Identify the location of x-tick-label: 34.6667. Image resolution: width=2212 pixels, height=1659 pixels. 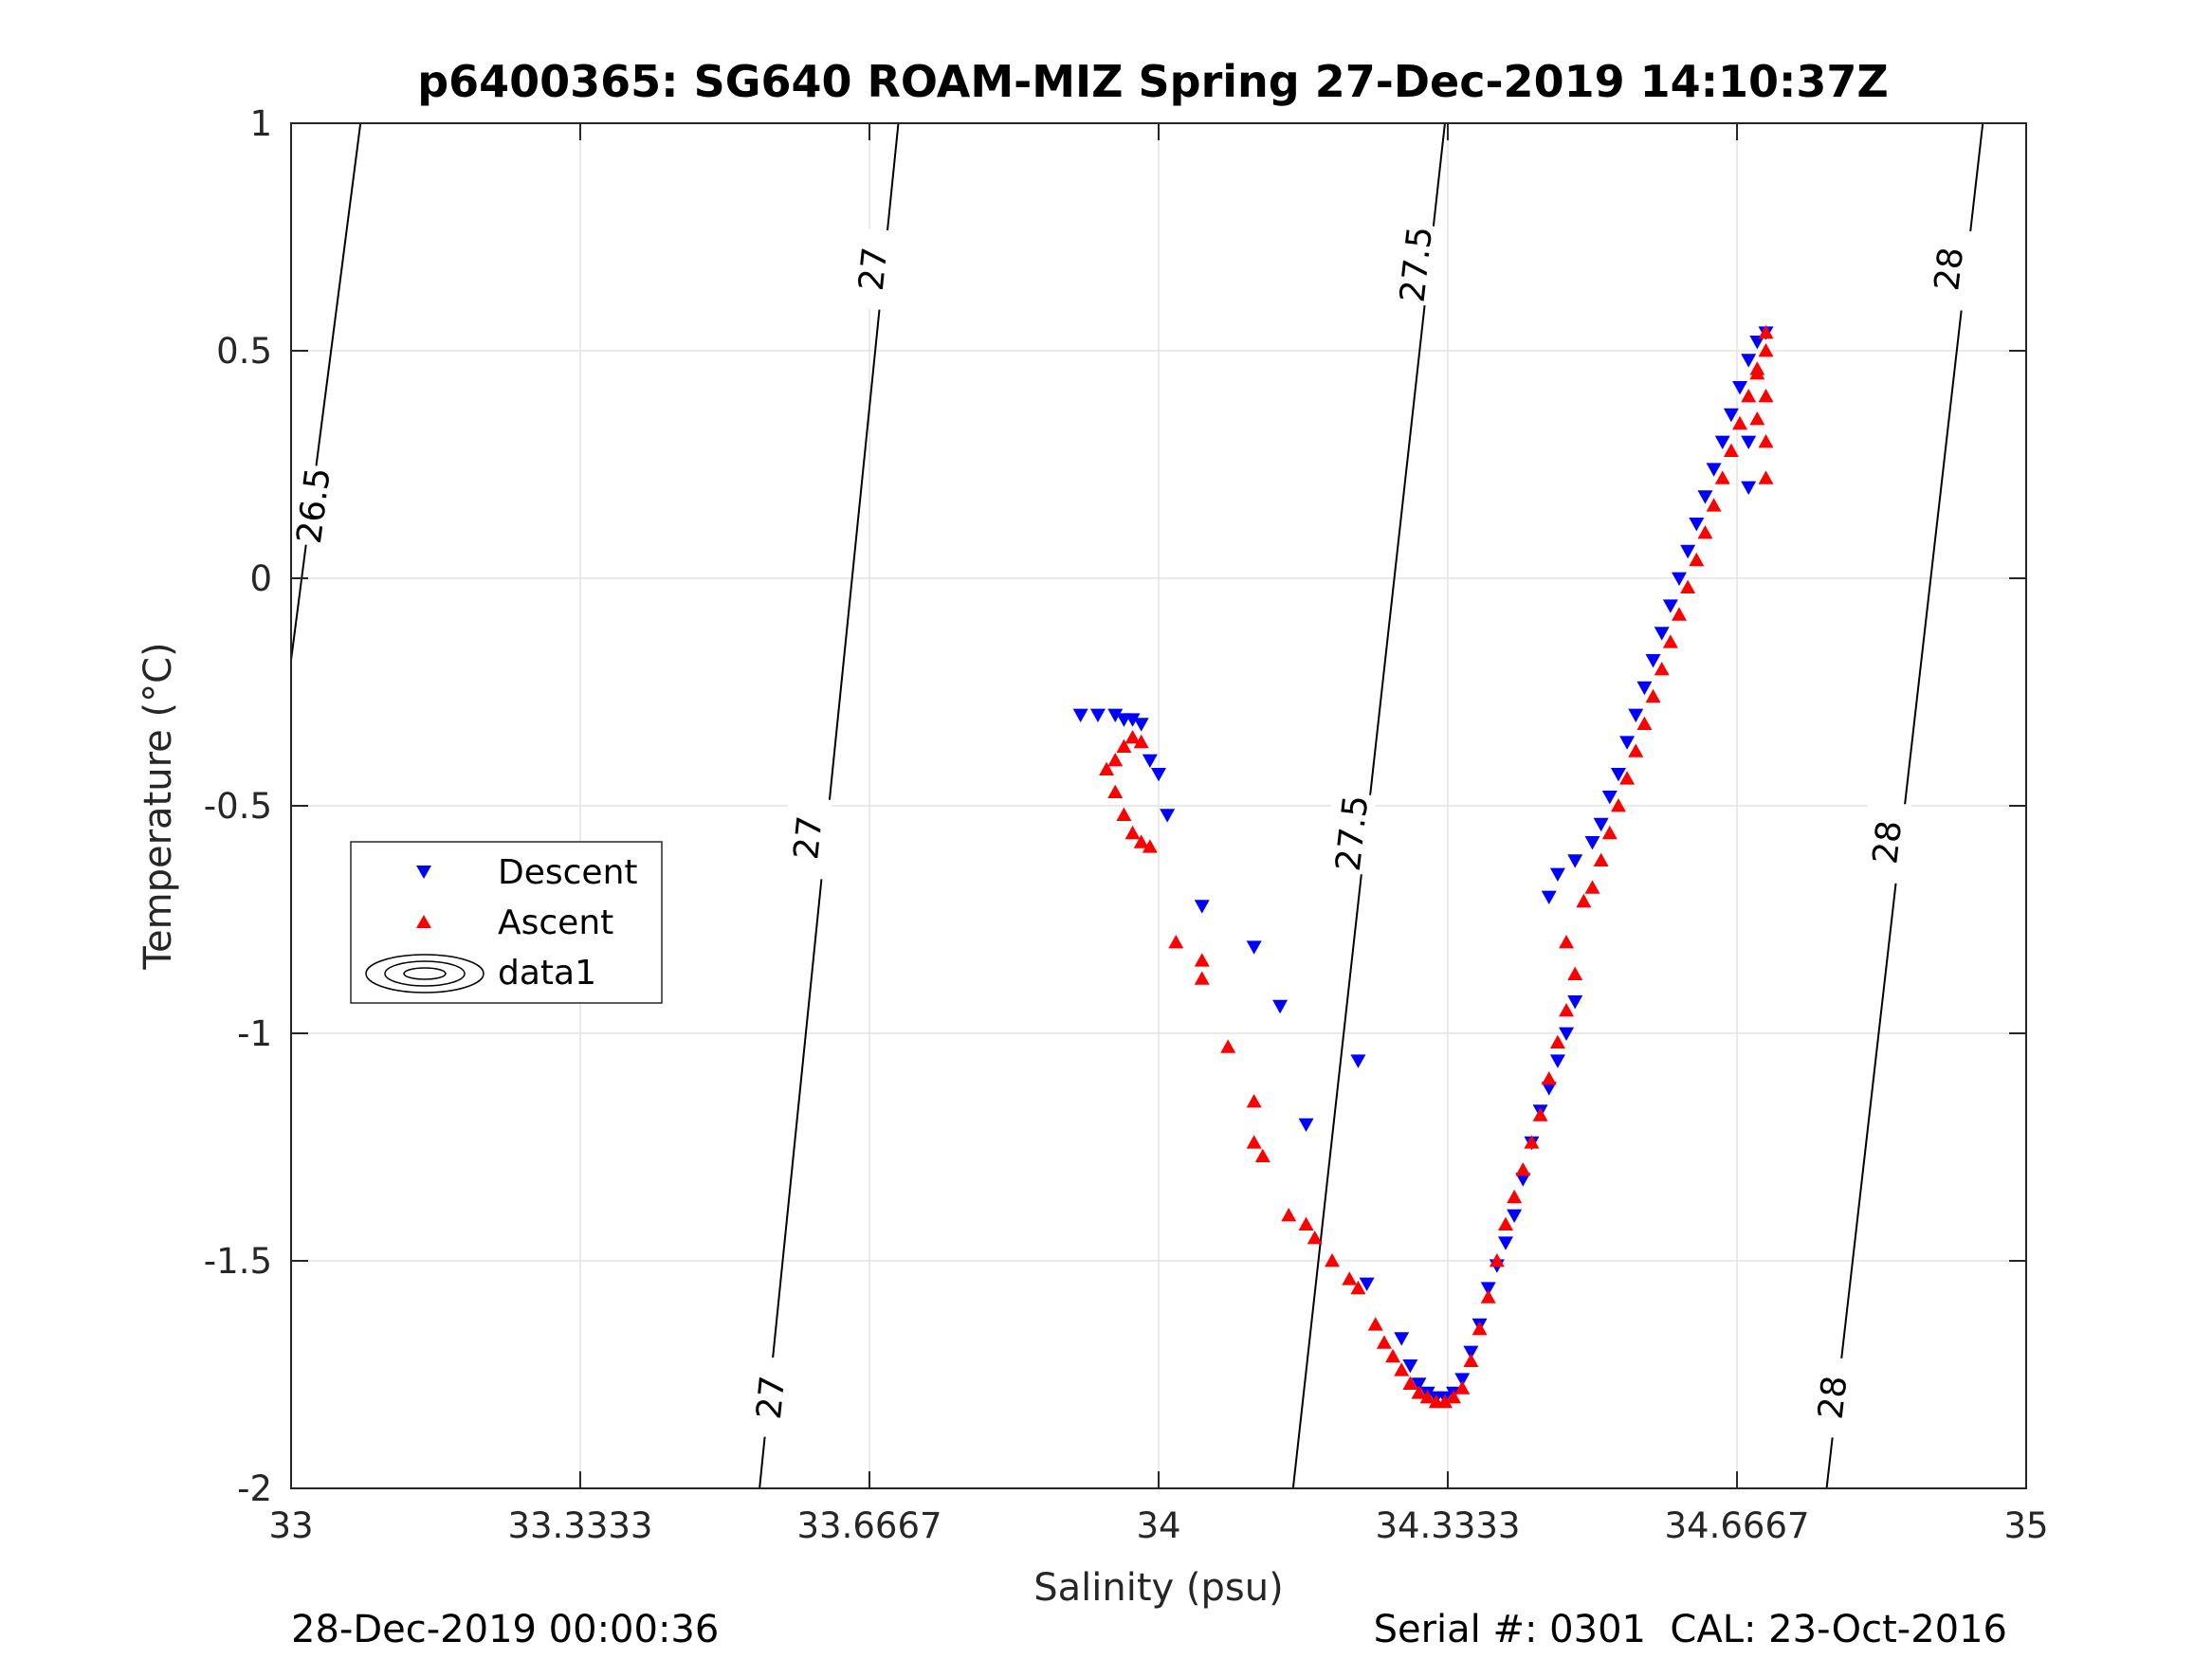
(1737, 1525).